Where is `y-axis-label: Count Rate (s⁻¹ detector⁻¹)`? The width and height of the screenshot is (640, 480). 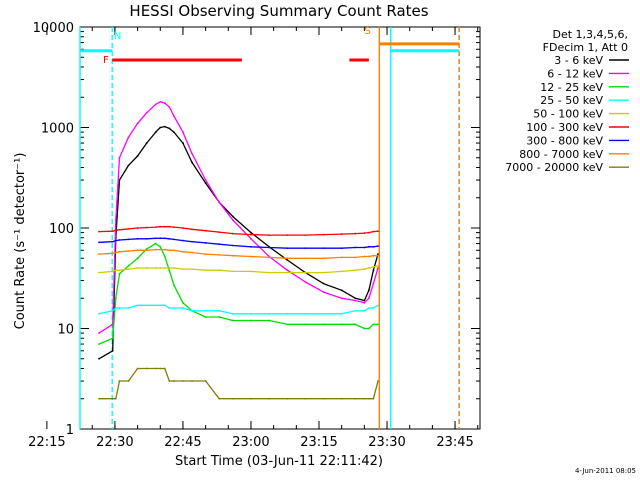 y-axis-label: Count Rate (s⁻¹ detector⁻¹) is located at coordinates (20, 241).